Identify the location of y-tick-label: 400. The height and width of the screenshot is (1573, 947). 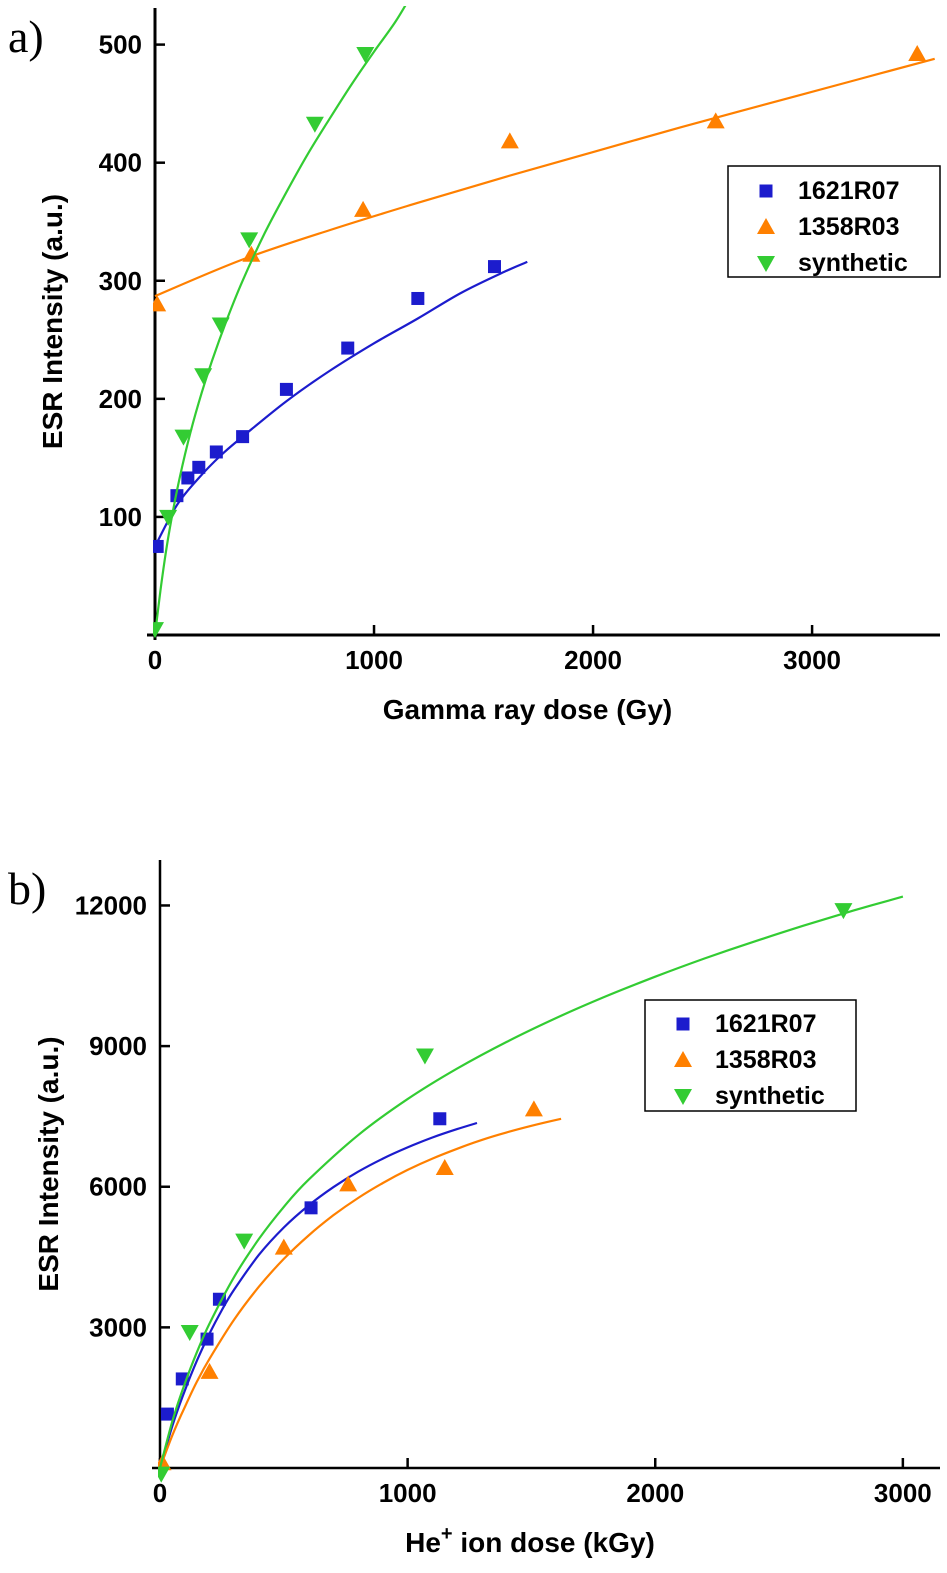
(120, 163).